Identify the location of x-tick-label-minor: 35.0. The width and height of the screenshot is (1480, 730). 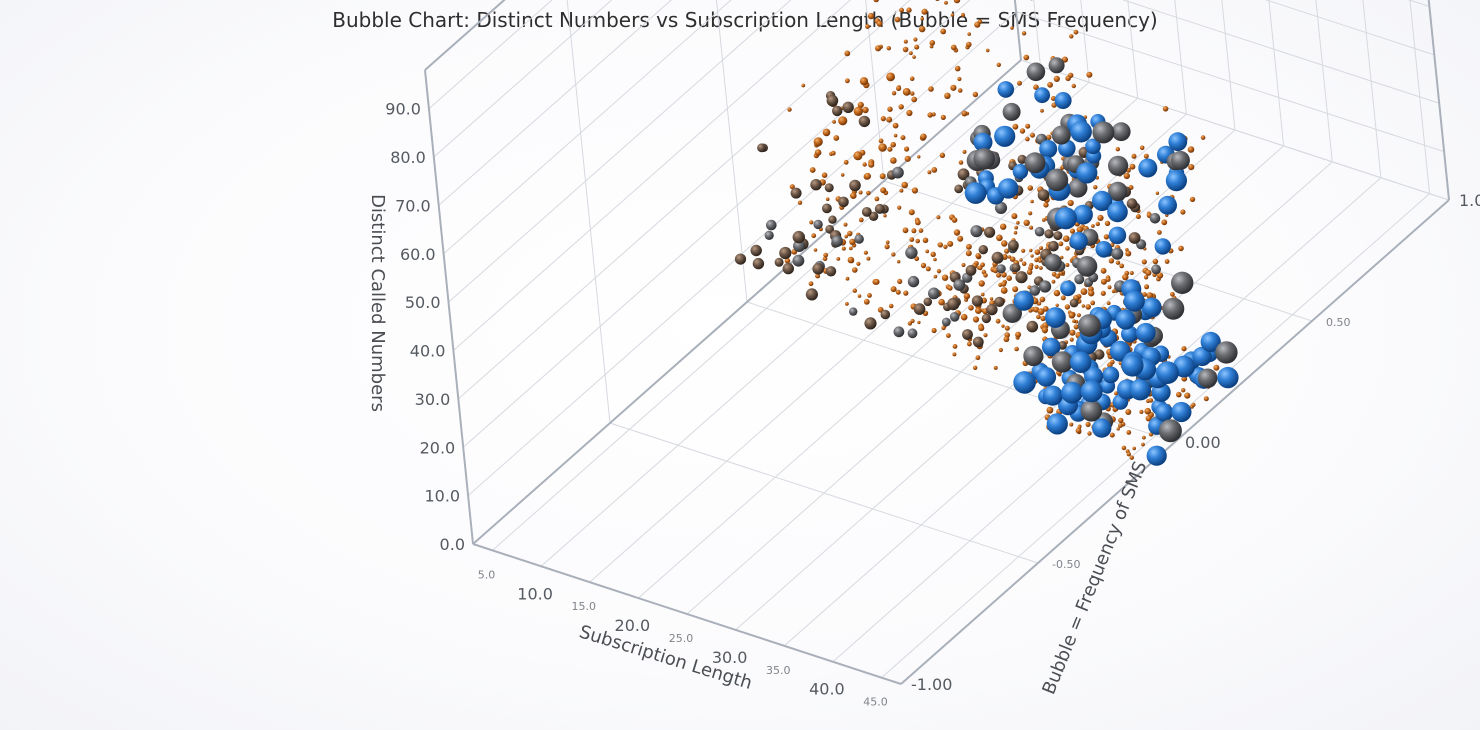
(778, 670).